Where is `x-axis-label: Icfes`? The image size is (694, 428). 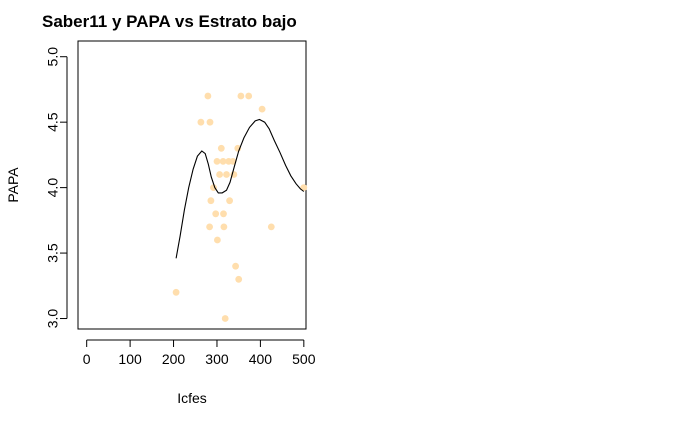
x-axis-label: Icfes is located at coordinates (192, 398).